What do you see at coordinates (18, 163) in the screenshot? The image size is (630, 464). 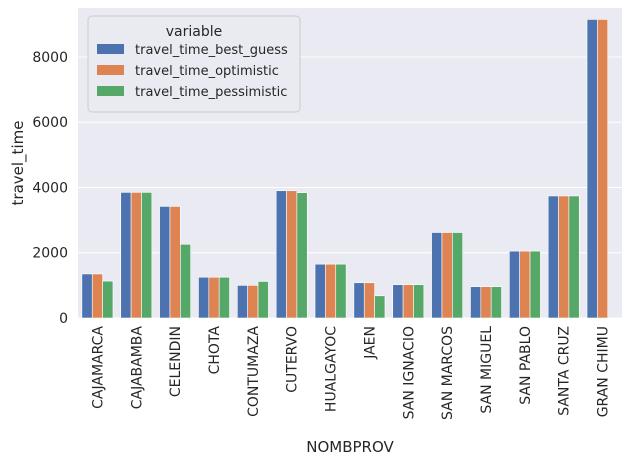 I see `y-axis-label: travel_time` at bounding box center [18, 163].